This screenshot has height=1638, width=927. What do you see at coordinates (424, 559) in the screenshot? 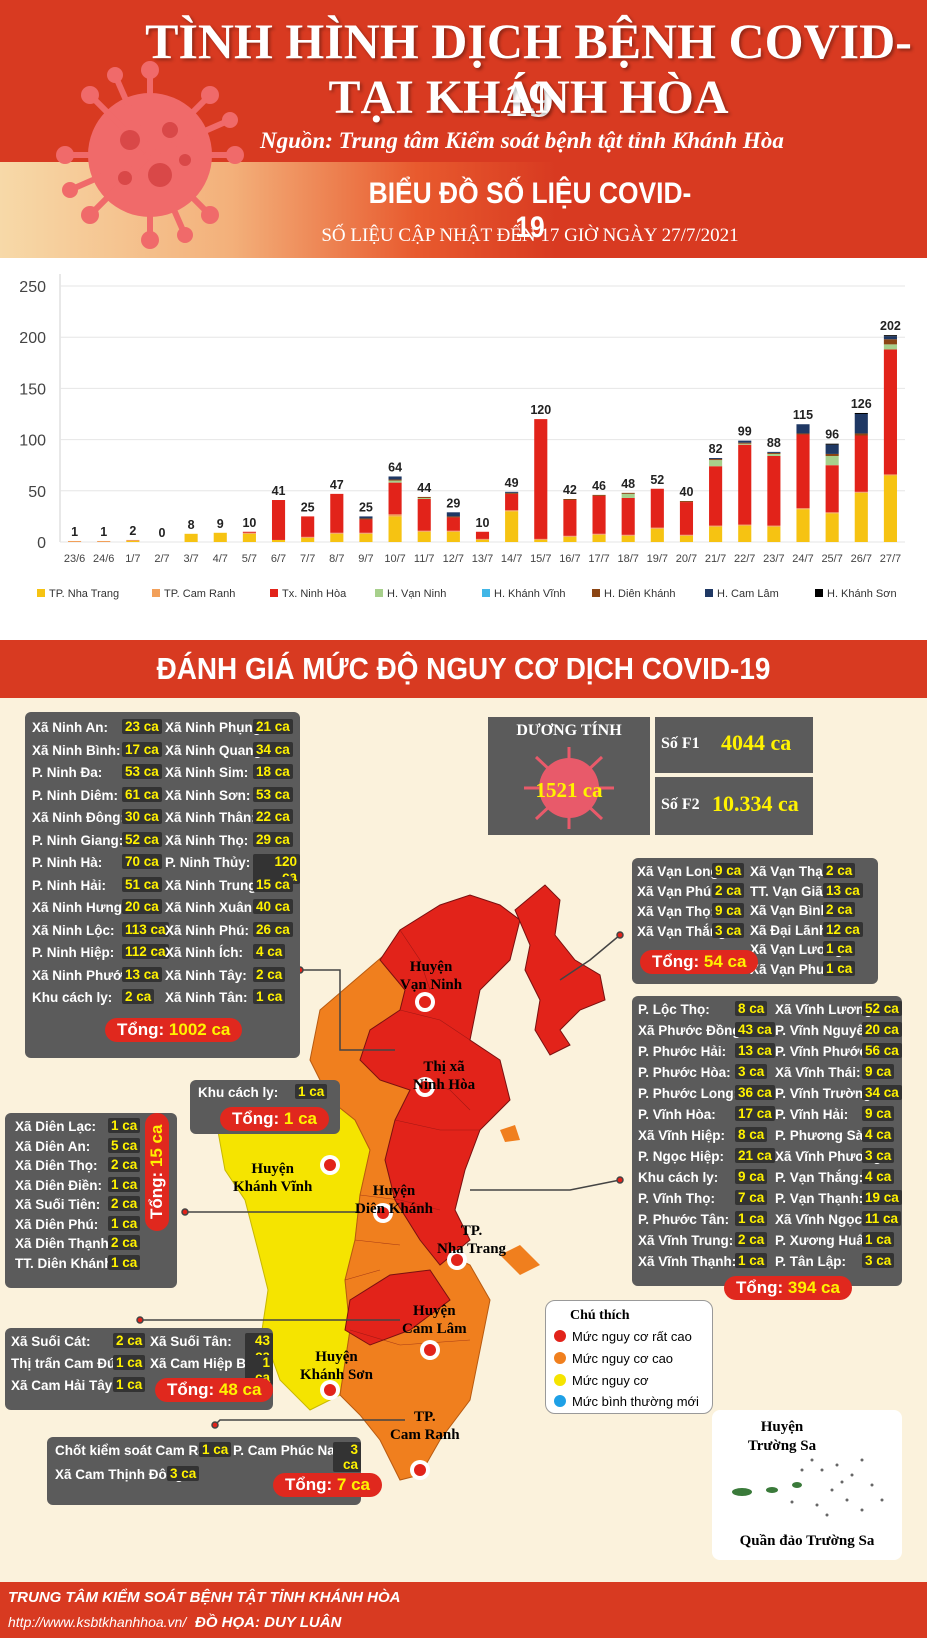
I see `x-tick-label: 11/7` at bounding box center [424, 559].